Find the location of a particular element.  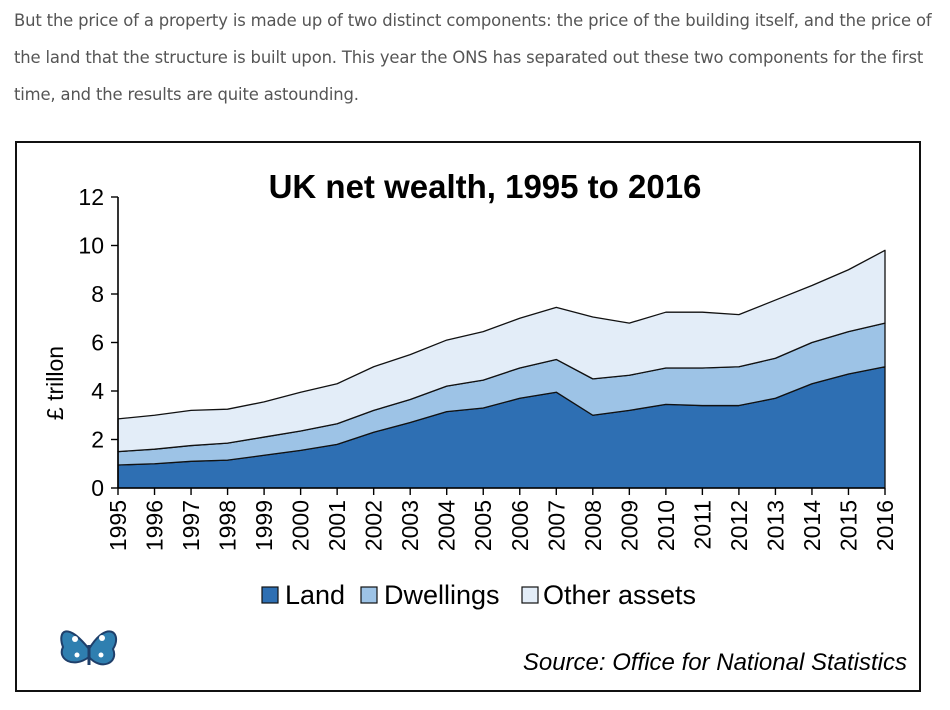

x-tick-label: 2001 is located at coordinates (337, 525).